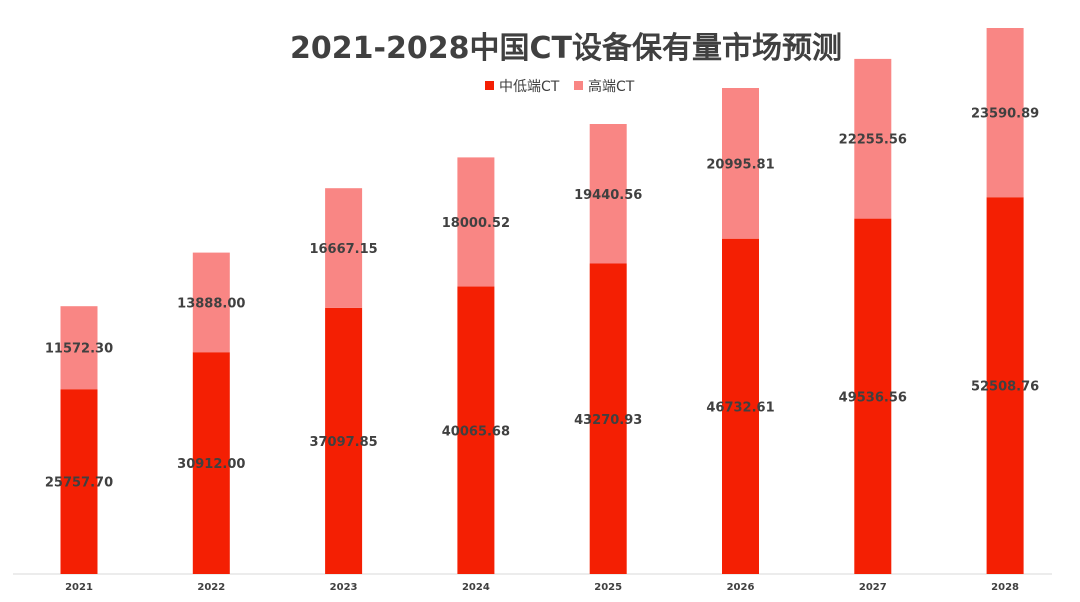  I want to click on bar-high-end-ct-2027, so click(873, 138).